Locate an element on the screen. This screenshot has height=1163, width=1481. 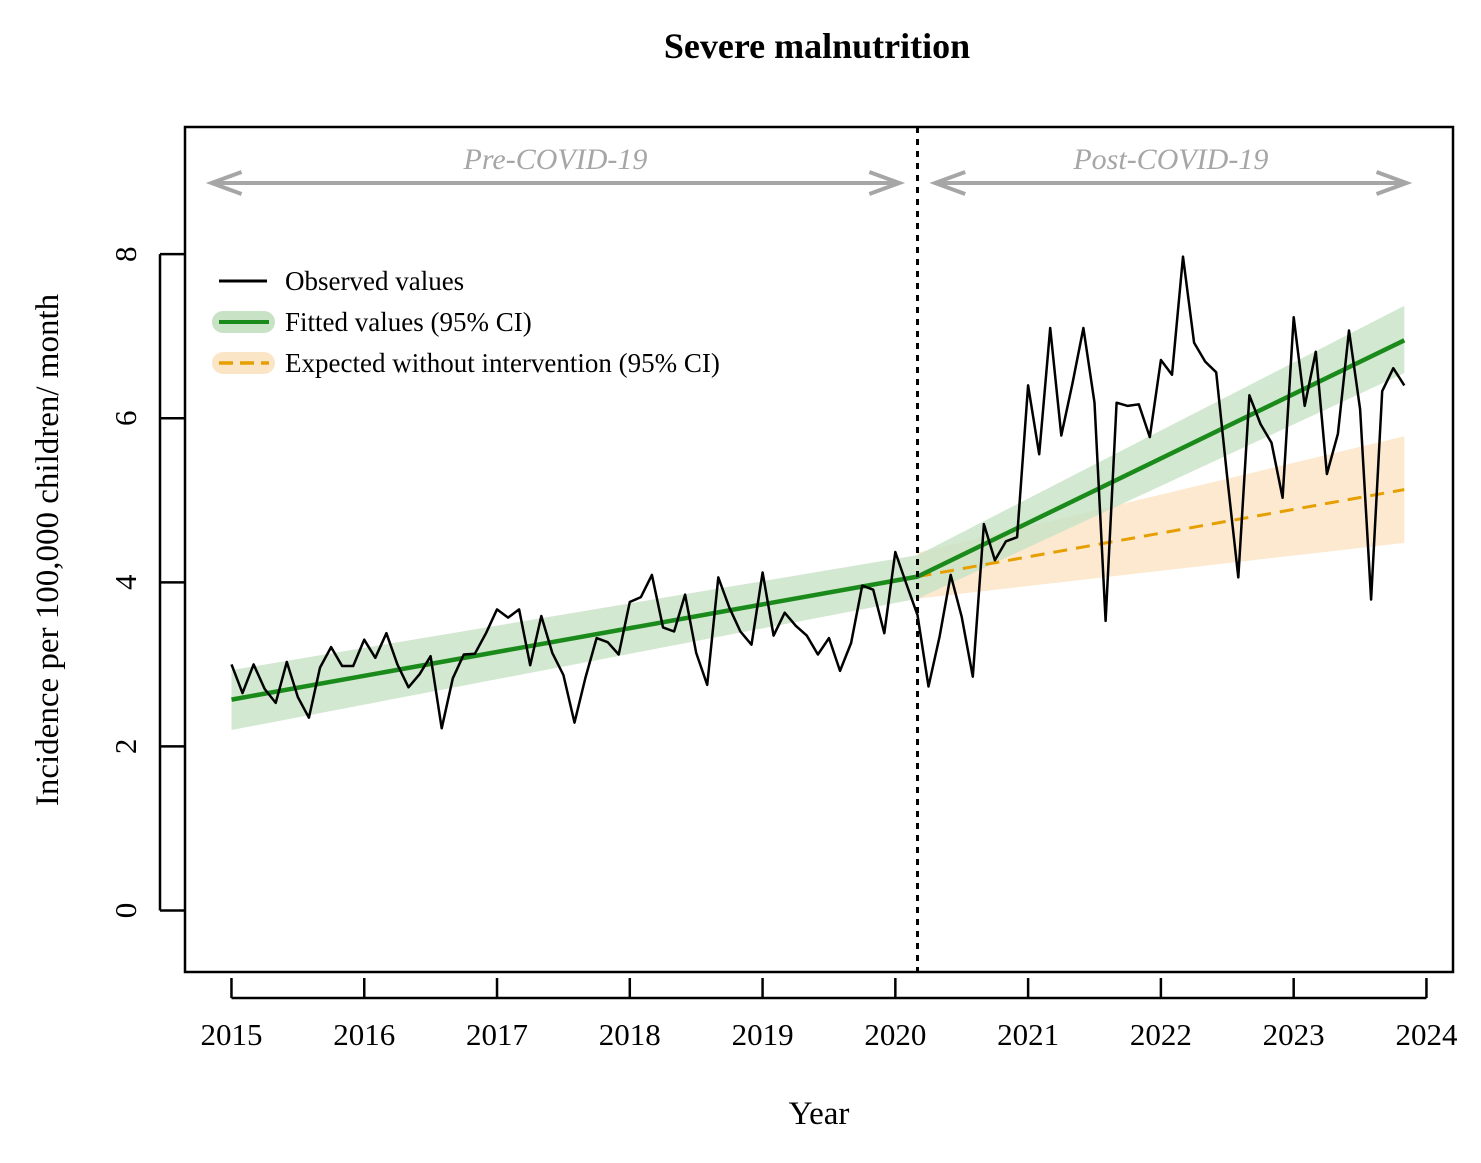
x-tick-label-2016: 2016 is located at coordinates (364, 1034).